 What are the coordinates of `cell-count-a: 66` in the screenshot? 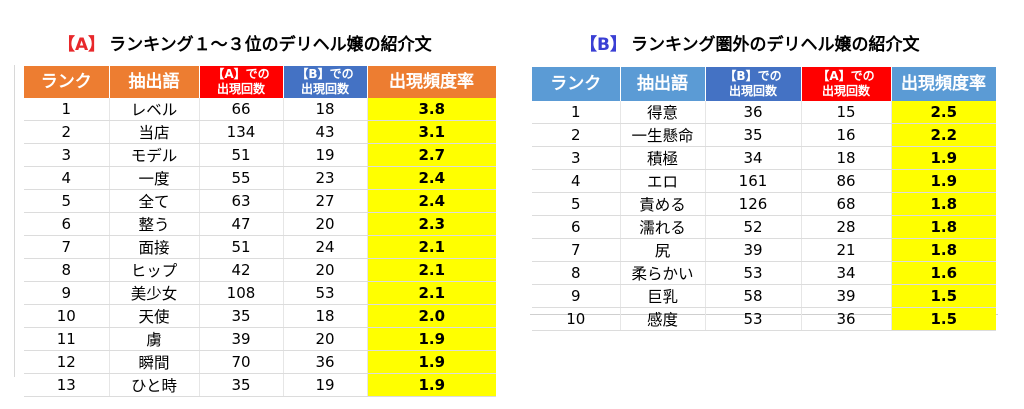 It's located at (241, 109).